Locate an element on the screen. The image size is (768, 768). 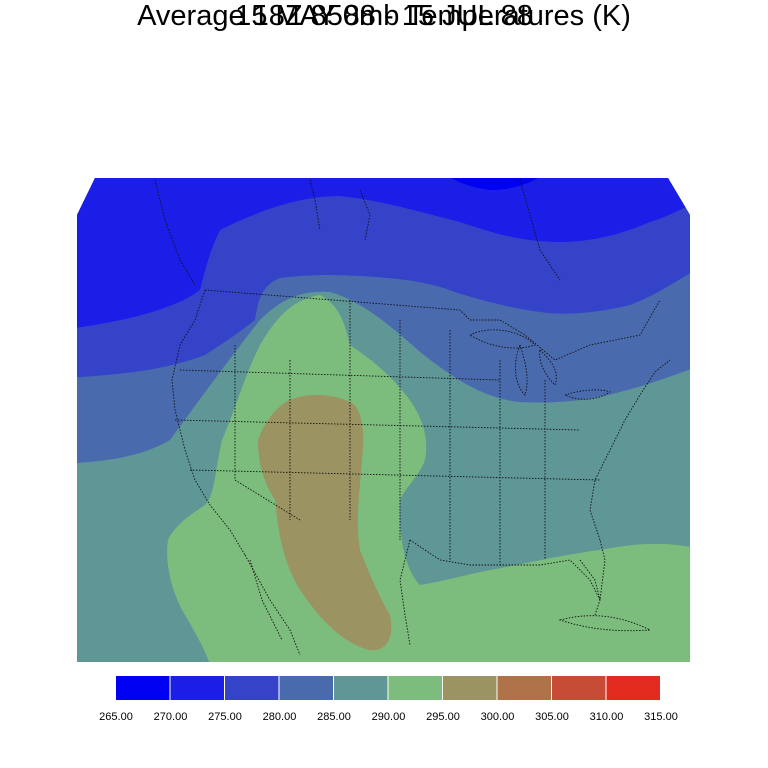
legend-label: 265.00 is located at coordinates (116, 717).